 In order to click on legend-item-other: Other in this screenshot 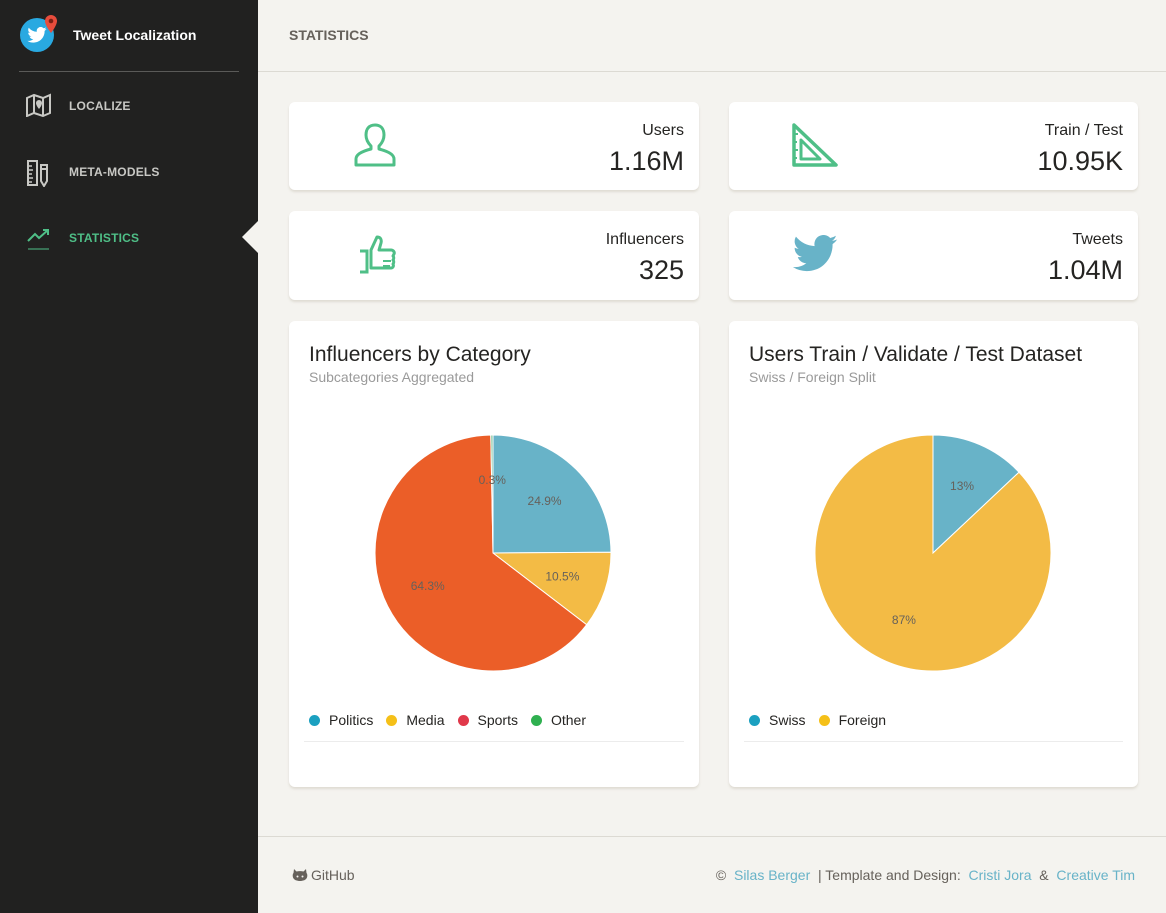, I will do `click(558, 720)`.